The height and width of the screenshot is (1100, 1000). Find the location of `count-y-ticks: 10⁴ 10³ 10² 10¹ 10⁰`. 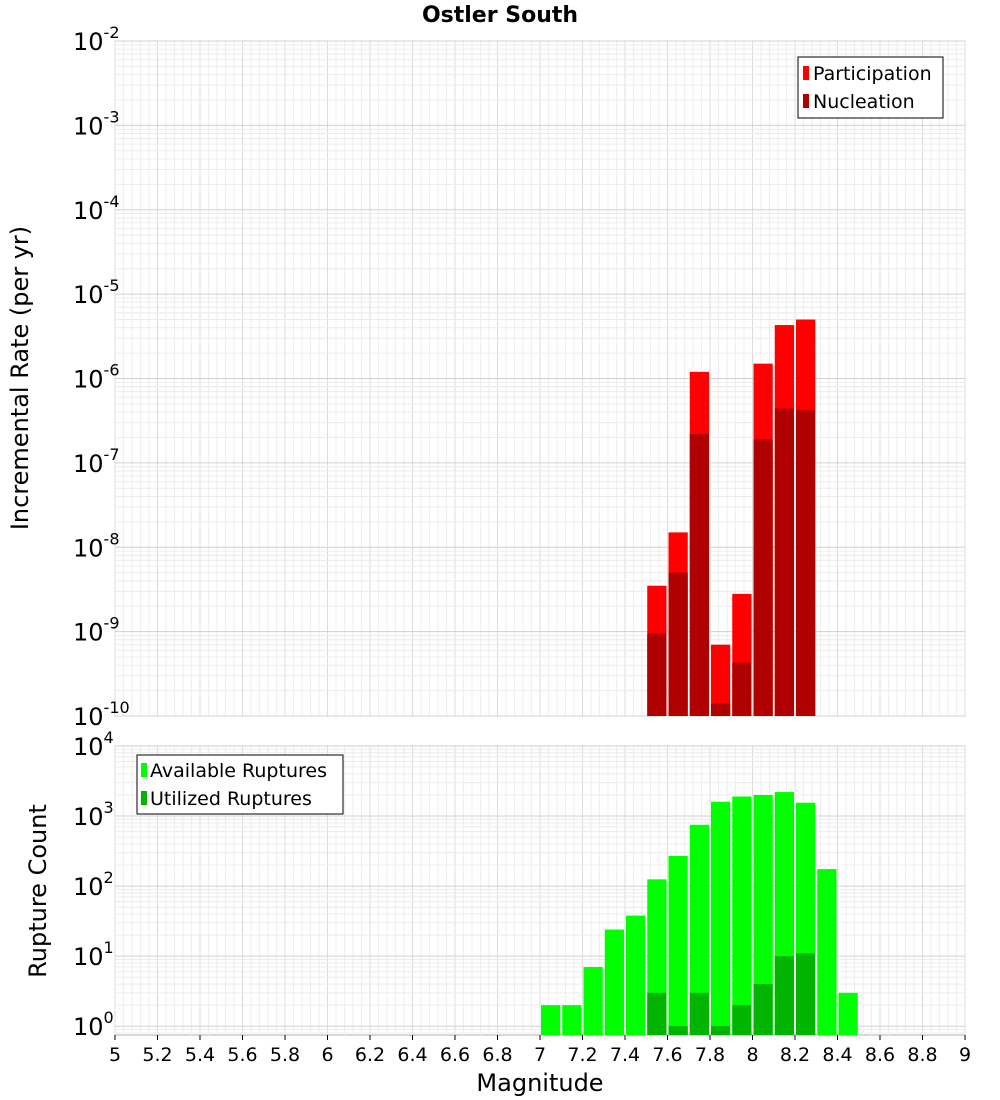

count-y-ticks: 10⁴ 10³ 10² 10¹ 10⁰ is located at coordinates (93, 884).